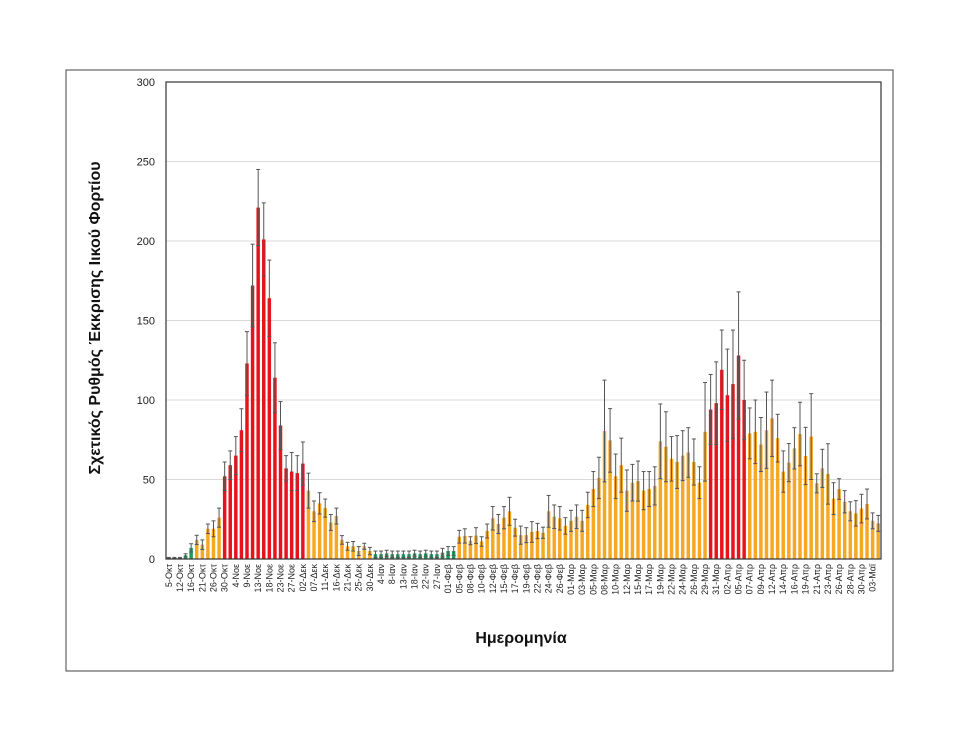 The height and width of the screenshot is (742, 960). Describe the element at coordinates (146, 242) in the screenshot. I see `y-tick-label: 200` at that location.